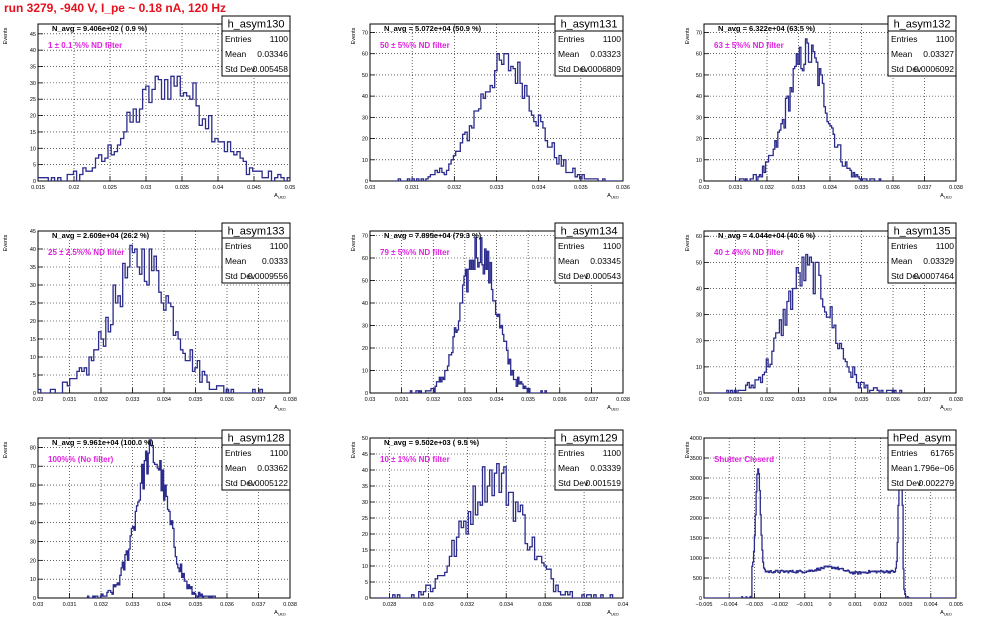 This screenshot has height=625, width=998. I want to click on filter-annotation: 10 ± 1%% ND filter, so click(415, 459).